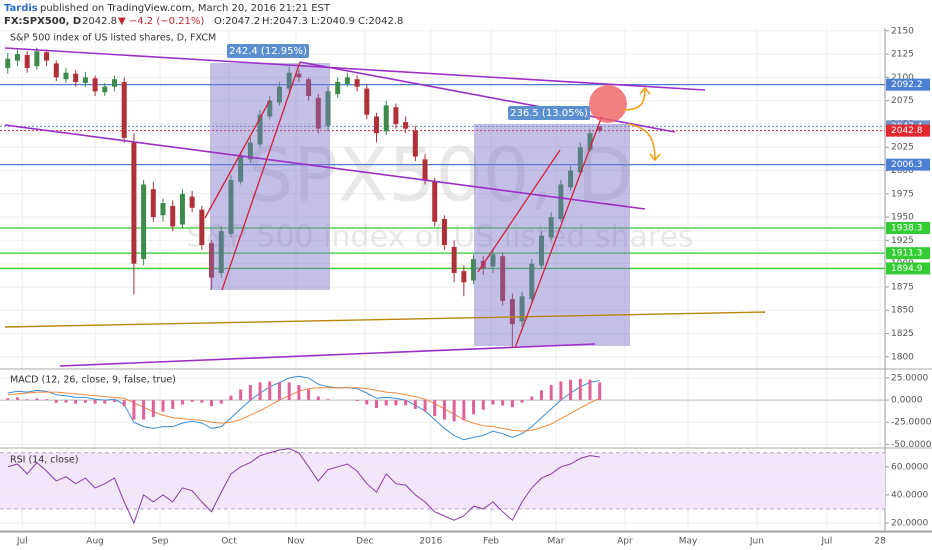  What do you see at coordinates (364, 542) in the screenshot?
I see `x-tick-label: Dec` at bounding box center [364, 542].